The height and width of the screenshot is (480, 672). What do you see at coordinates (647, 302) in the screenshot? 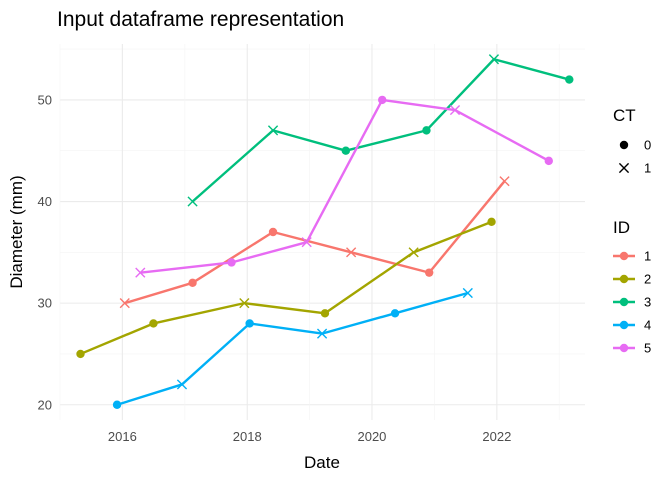
I see `legend-label-id-3: 3` at bounding box center [647, 302].